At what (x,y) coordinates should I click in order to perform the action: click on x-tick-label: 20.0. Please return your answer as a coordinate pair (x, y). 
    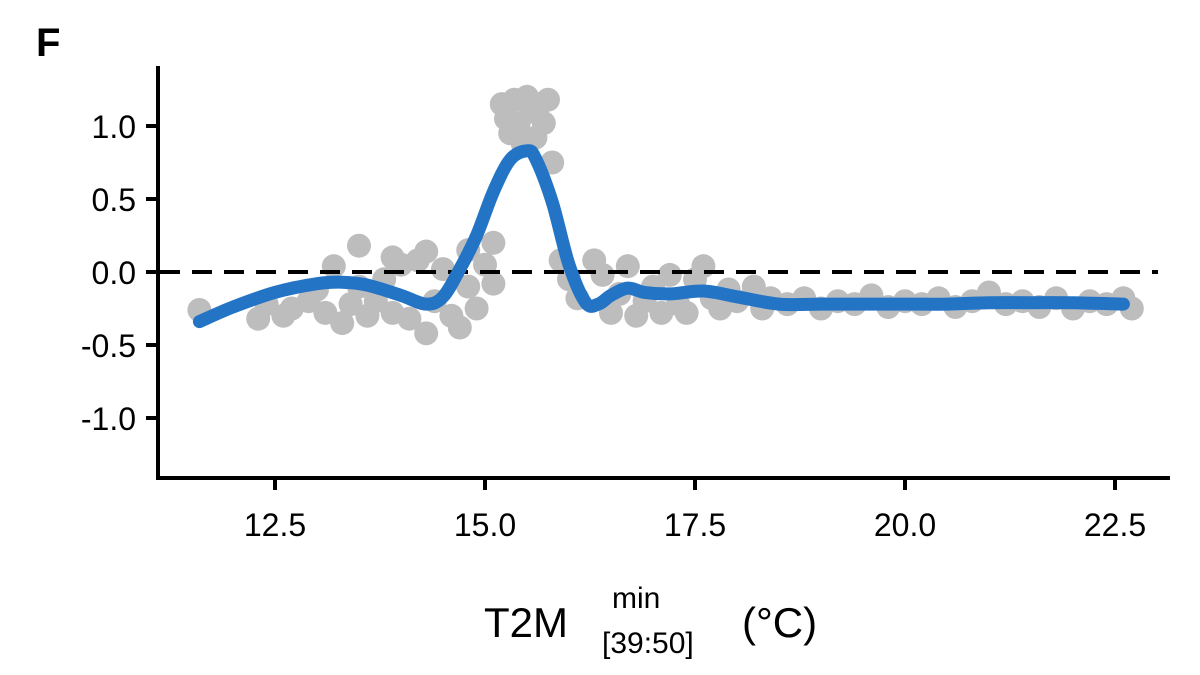
    Looking at the image, I should click on (905, 525).